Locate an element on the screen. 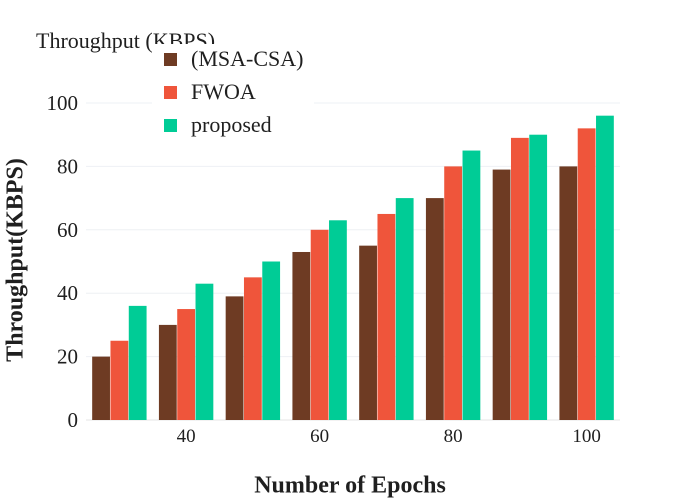  y-tick-label: 80 is located at coordinates (67, 166).